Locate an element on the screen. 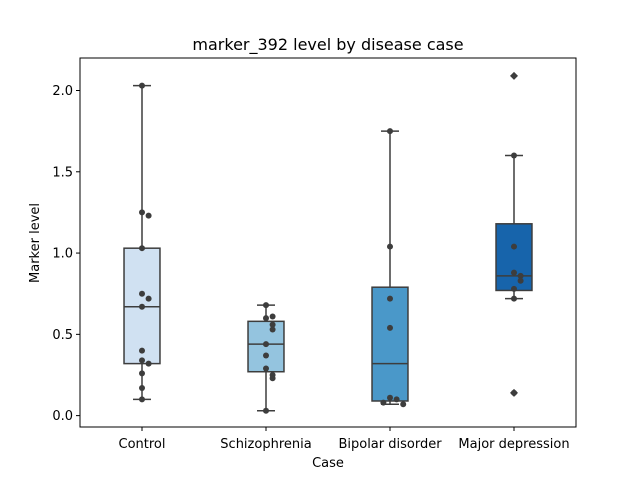 The image size is (640, 480). y-tick-label: 0.0 is located at coordinates (62, 416).